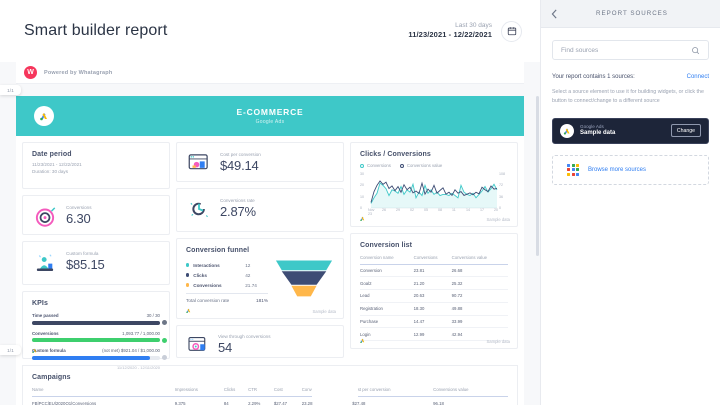  What do you see at coordinates (200, 275) in the screenshot?
I see `funnel-row-name: Clicks` at bounding box center [200, 275].